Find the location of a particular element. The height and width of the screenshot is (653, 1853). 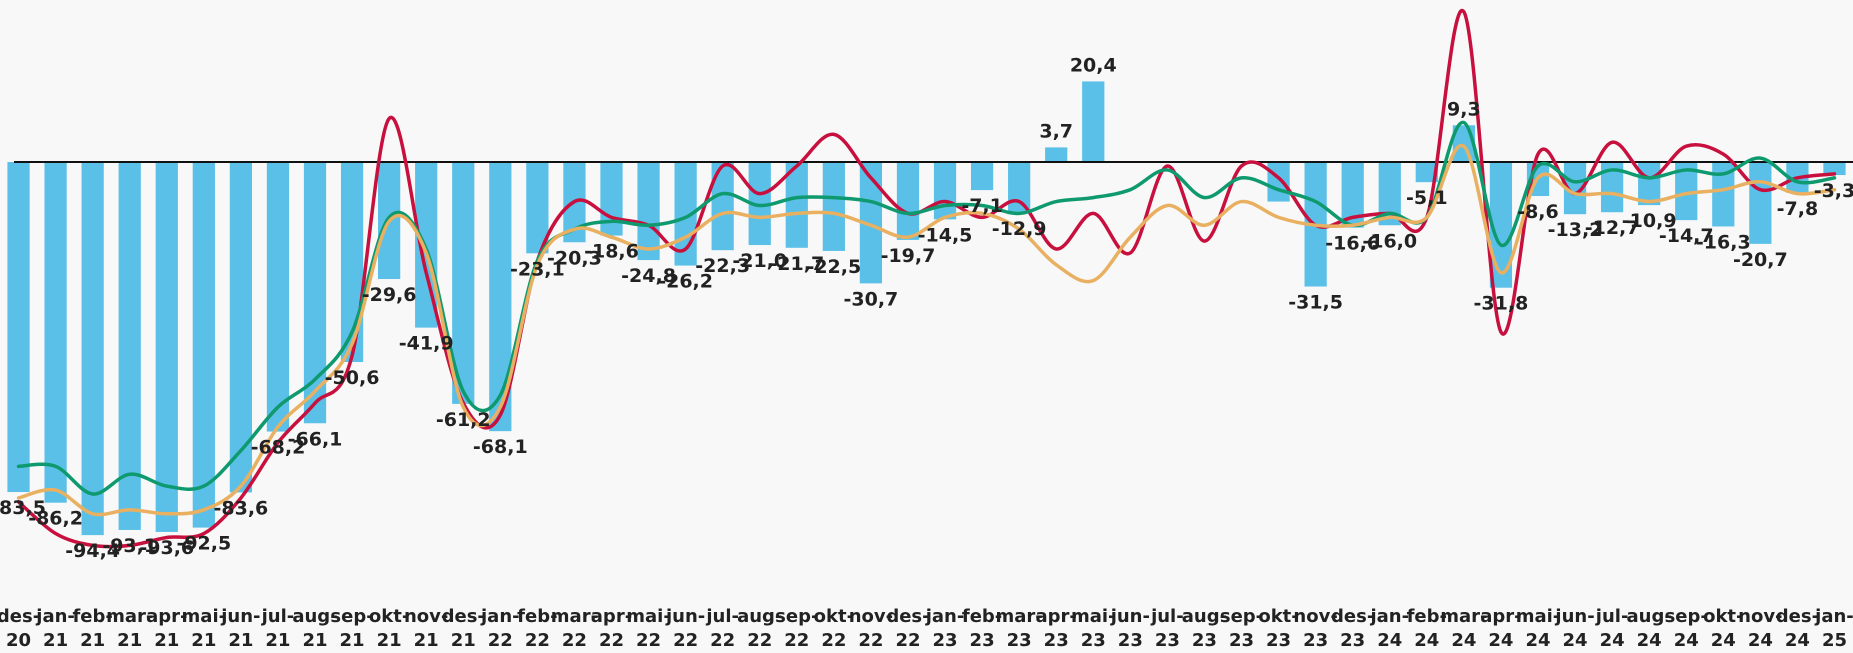

x-tick-label: feb- 23 is located at coordinates (982, 628).